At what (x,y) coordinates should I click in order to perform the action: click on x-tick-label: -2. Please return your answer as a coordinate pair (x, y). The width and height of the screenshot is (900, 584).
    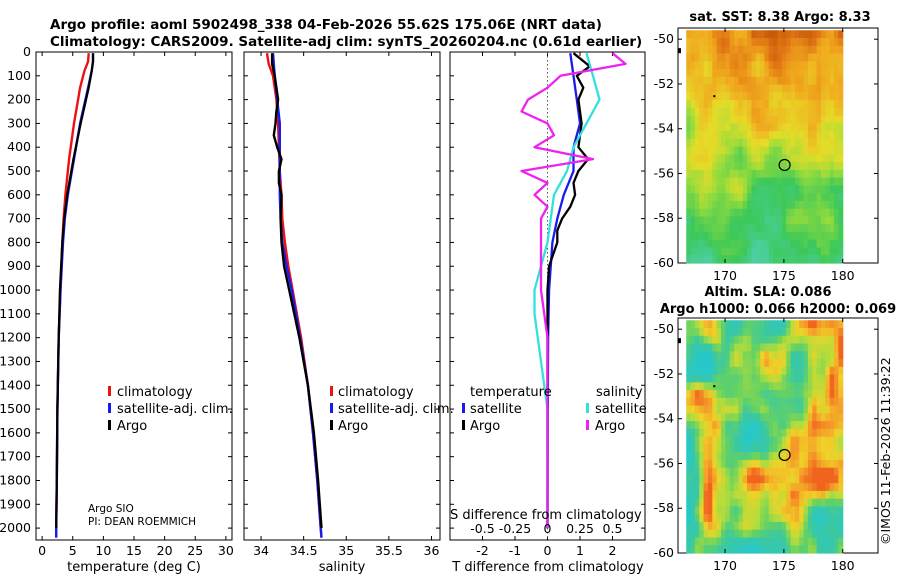
    Looking at the image, I should click on (482, 550).